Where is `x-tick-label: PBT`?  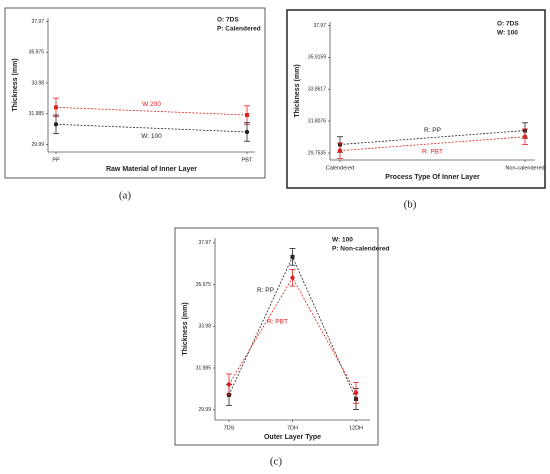 x-tick-label: PBT is located at coordinates (247, 160).